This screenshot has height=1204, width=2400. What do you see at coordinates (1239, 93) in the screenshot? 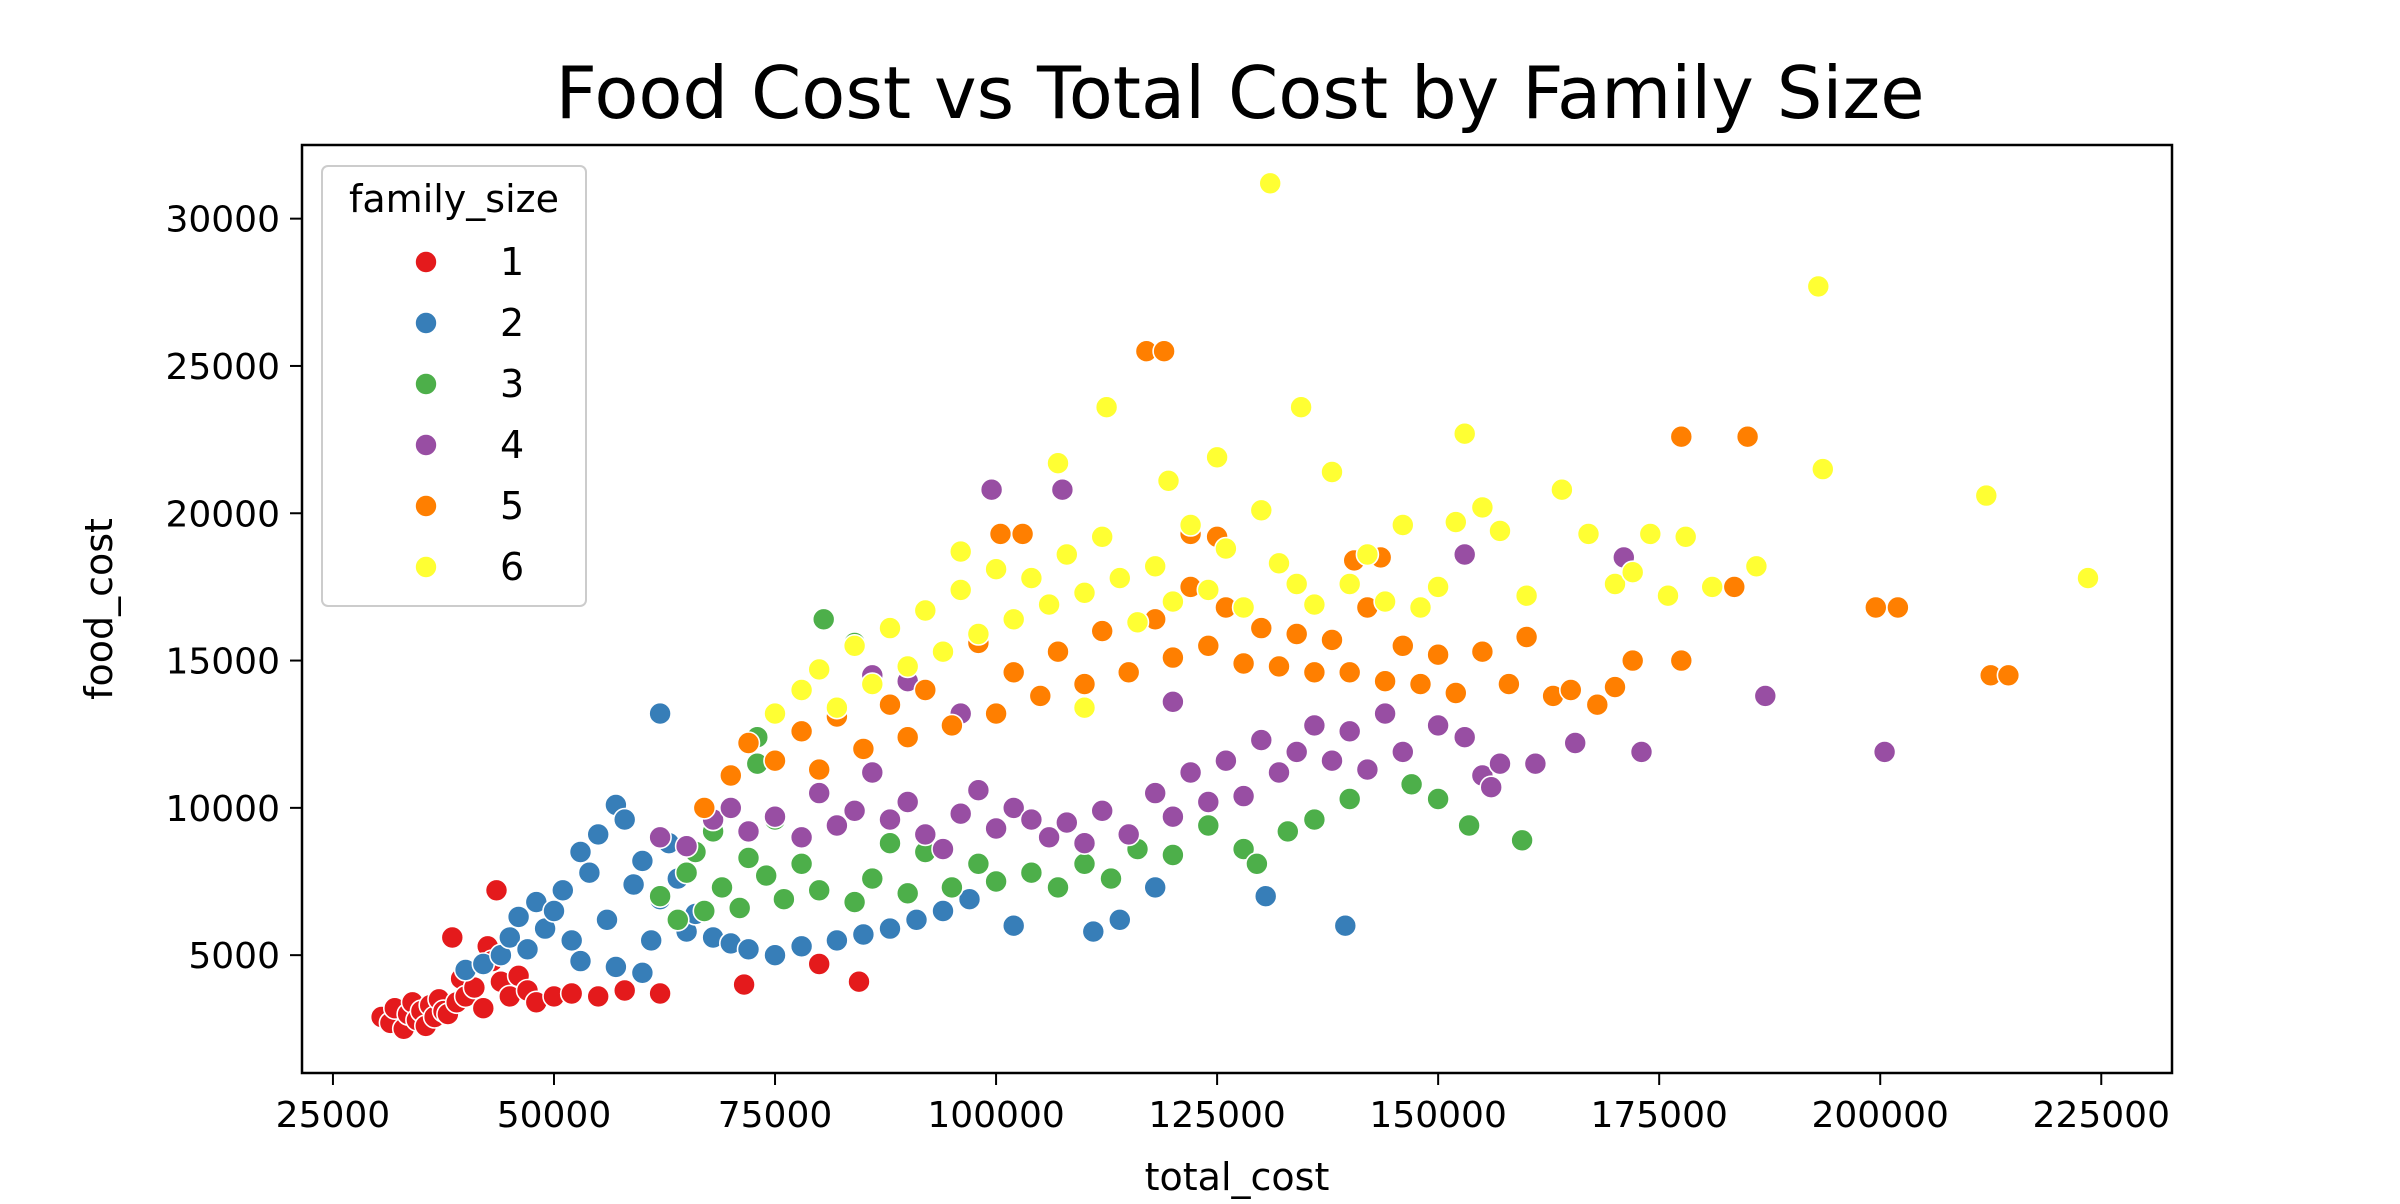
I see `chart-title: Food Cost vs Total Cost by Family Size` at bounding box center [1239, 93].